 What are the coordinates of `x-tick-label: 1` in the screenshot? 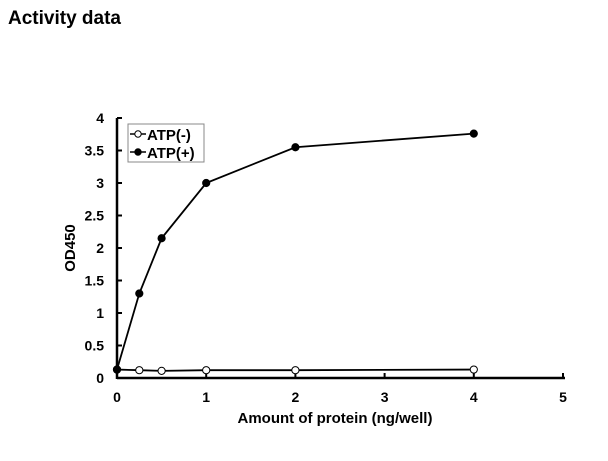 It's located at (206, 397).